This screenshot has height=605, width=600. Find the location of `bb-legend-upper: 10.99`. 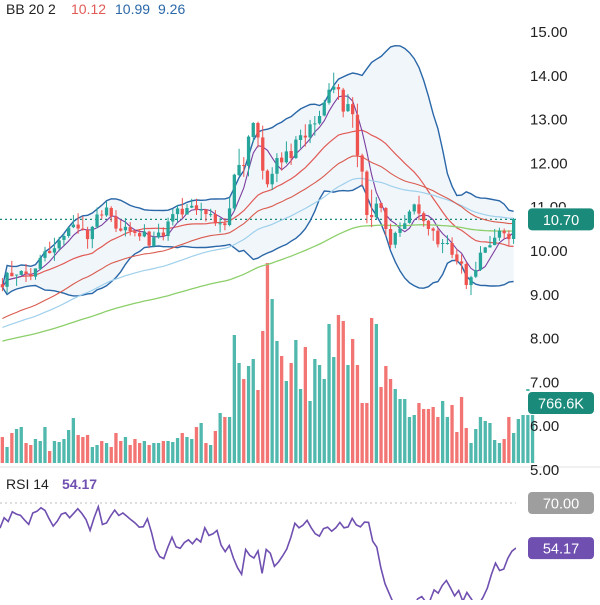

bb-legend-upper: 10.99 is located at coordinates (132, 9).